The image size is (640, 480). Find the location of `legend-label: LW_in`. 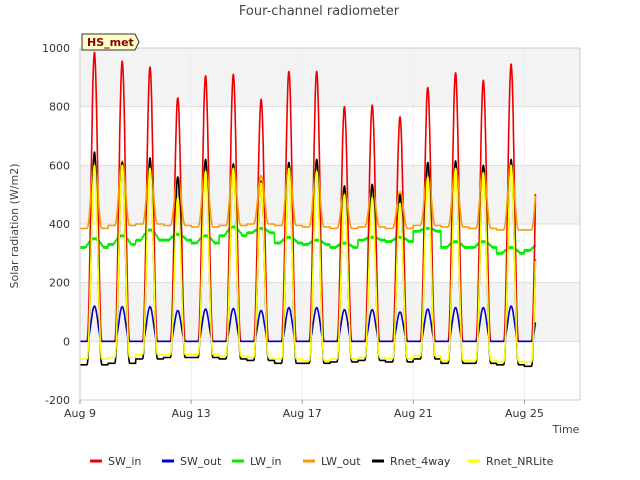

legend-label: LW_in is located at coordinates (266, 461).